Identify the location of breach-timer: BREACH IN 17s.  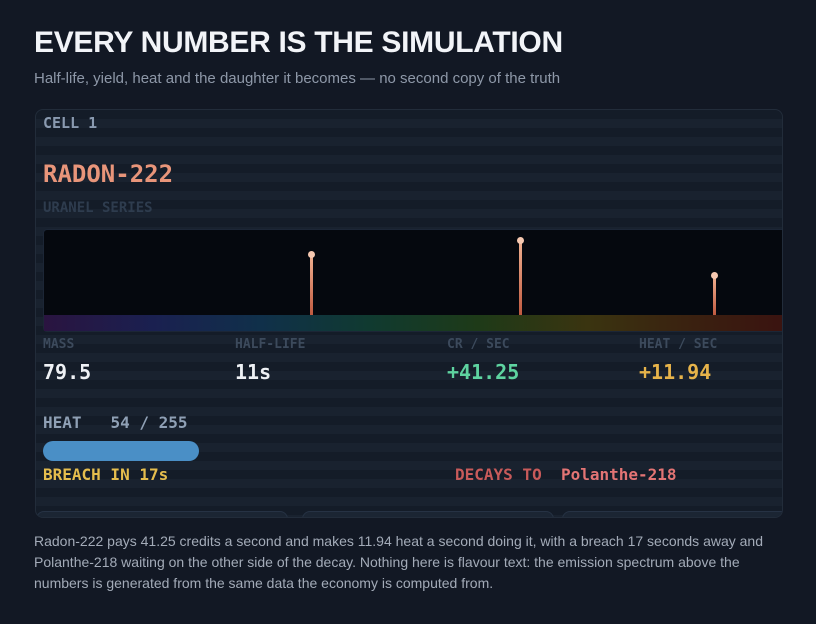
(106, 474).